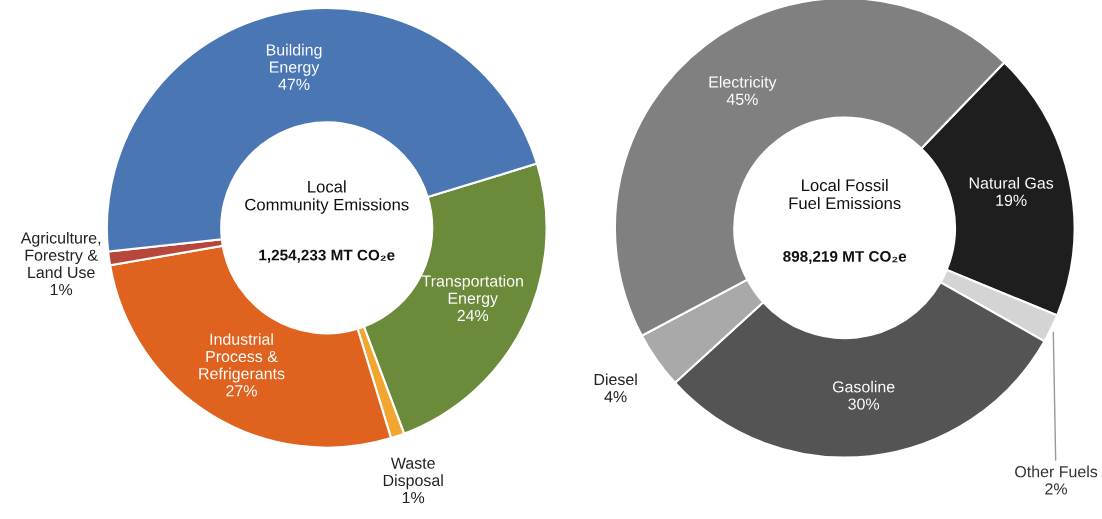 The height and width of the screenshot is (519, 1102). Describe the element at coordinates (845, 257) in the screenshot. I see `text: 898,219 MT CO₂e` at that location.